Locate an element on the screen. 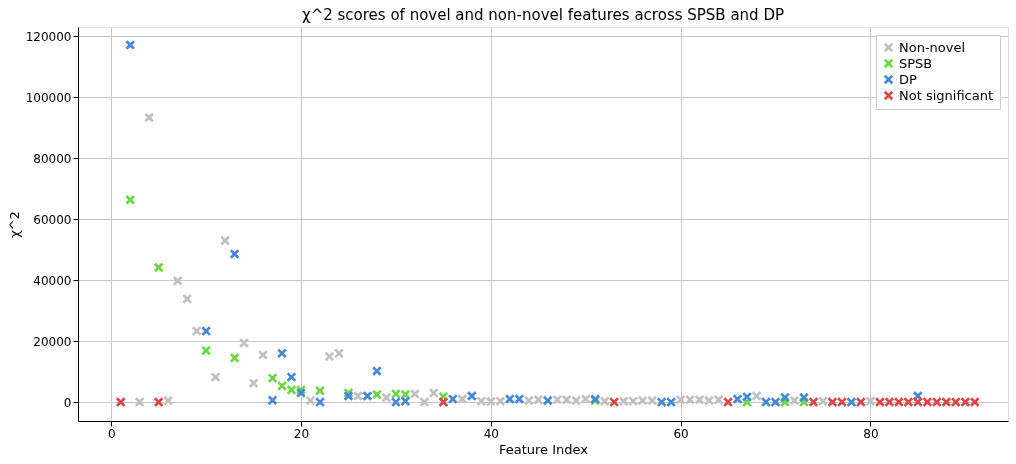 Image resolution: width=1016 pixels, height=464 pixels. y-tick-label: 80000 is located at coordinates (52, 158).